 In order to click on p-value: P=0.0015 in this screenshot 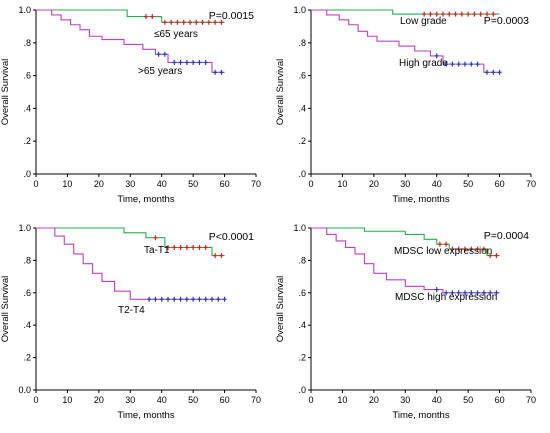, I will do `click(231, 16)`.